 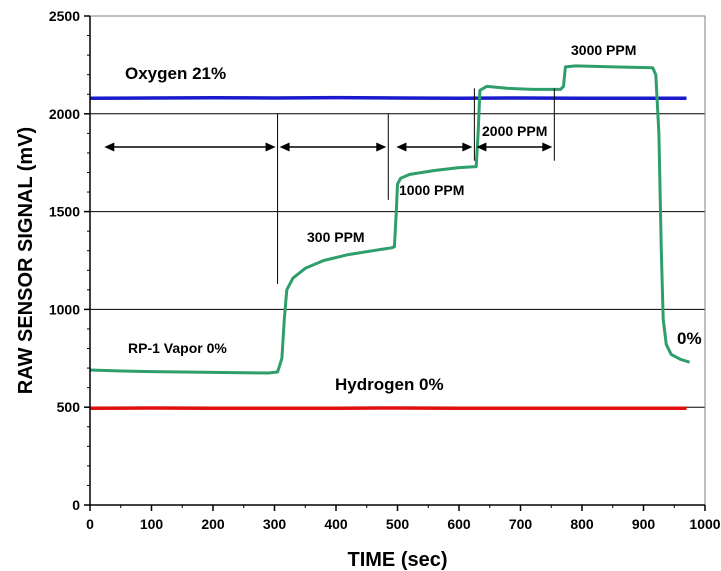 I want to click on x-tick-label-800: 800, so click(x=582, y=524).